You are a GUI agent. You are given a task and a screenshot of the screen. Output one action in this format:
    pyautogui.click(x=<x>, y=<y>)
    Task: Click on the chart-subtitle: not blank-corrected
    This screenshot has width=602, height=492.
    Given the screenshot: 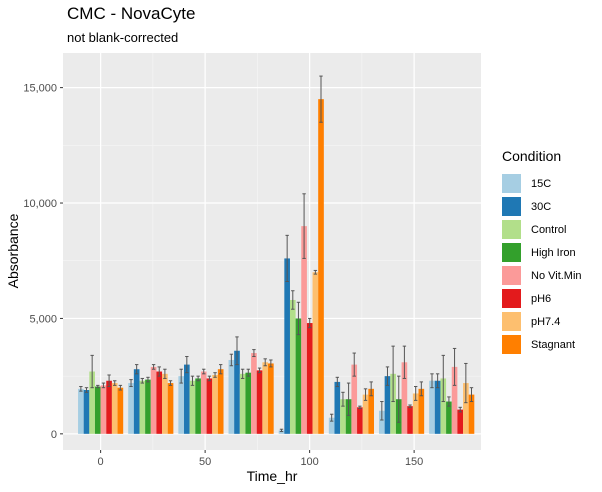 What is the action you would take?
    pyautogui.click(x=123, y=37)
    